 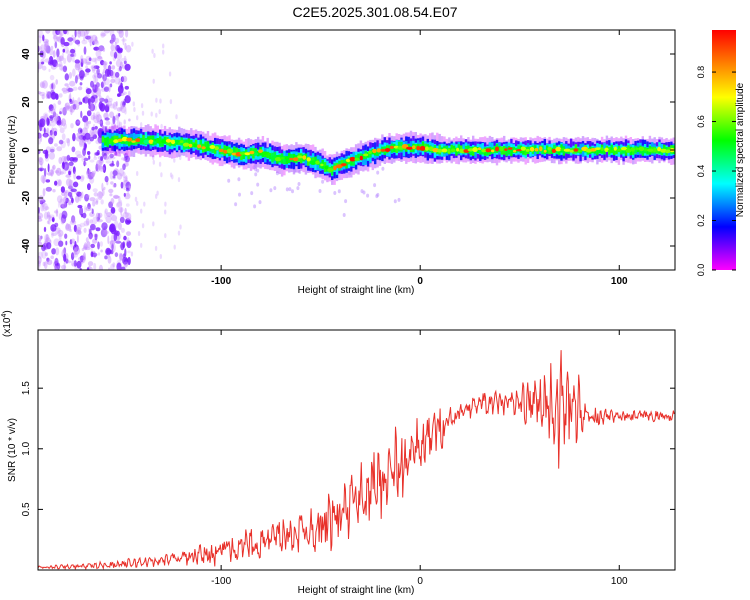 What do you see at coordinates (374, 12) in the screenshot?
I see `figure-title: C2E5.2025.301.08.54.E07` at bounding box center [374, 12].